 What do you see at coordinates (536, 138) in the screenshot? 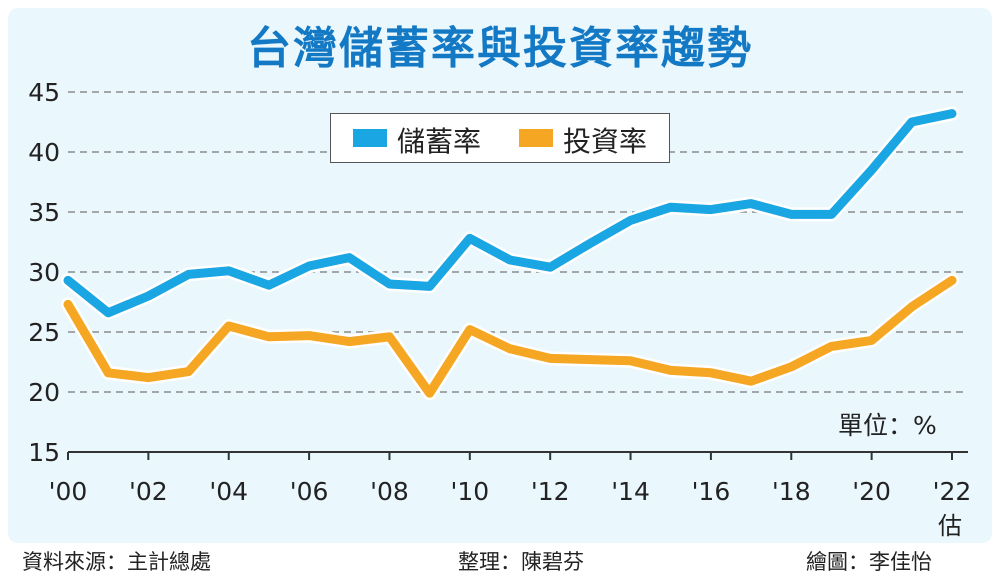
I see `legend-swatch-investment` at bounding box center [536, 138].